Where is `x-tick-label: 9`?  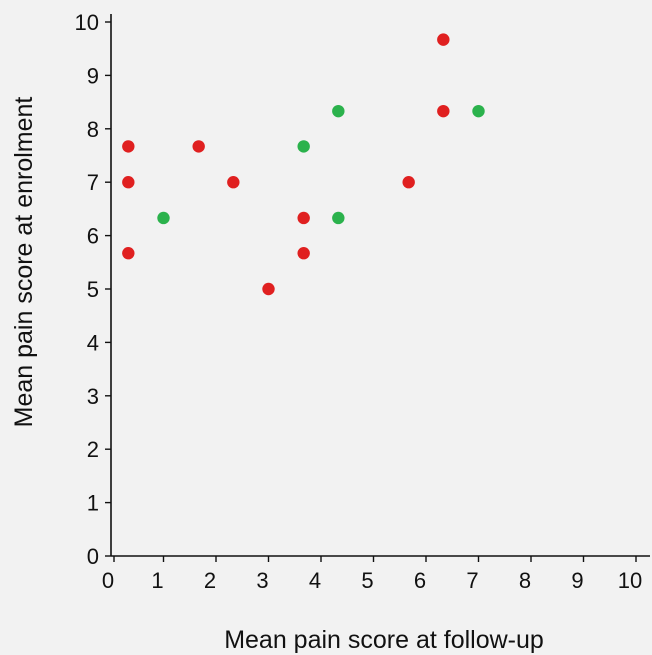
x-tick-label: 9 is located at coordinates (577, 580).